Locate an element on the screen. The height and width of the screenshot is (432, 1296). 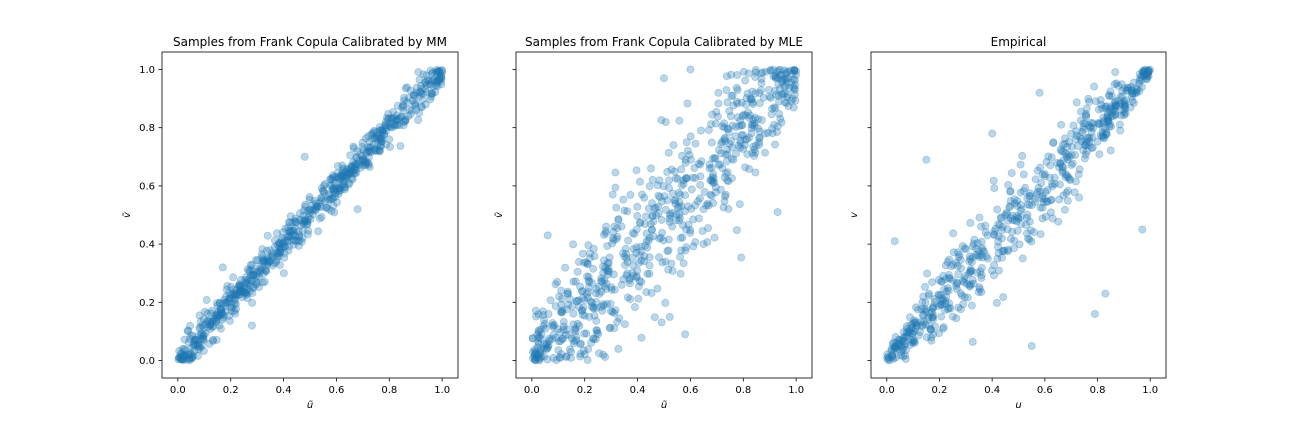
x-tick-label: 1.0 is located at coordinates (442, 390).